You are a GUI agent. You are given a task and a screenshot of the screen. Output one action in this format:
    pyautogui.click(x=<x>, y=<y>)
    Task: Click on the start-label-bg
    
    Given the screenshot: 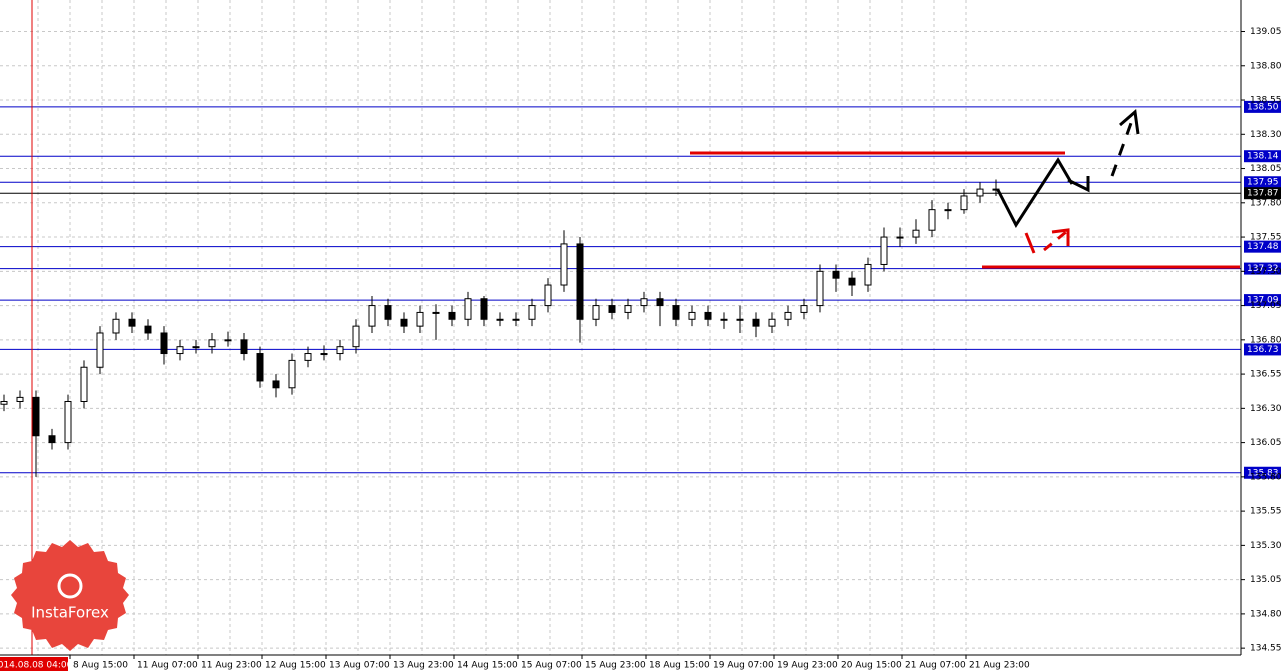 What is the action you would take?
    pyautogui.click(x=34, y=664)
    